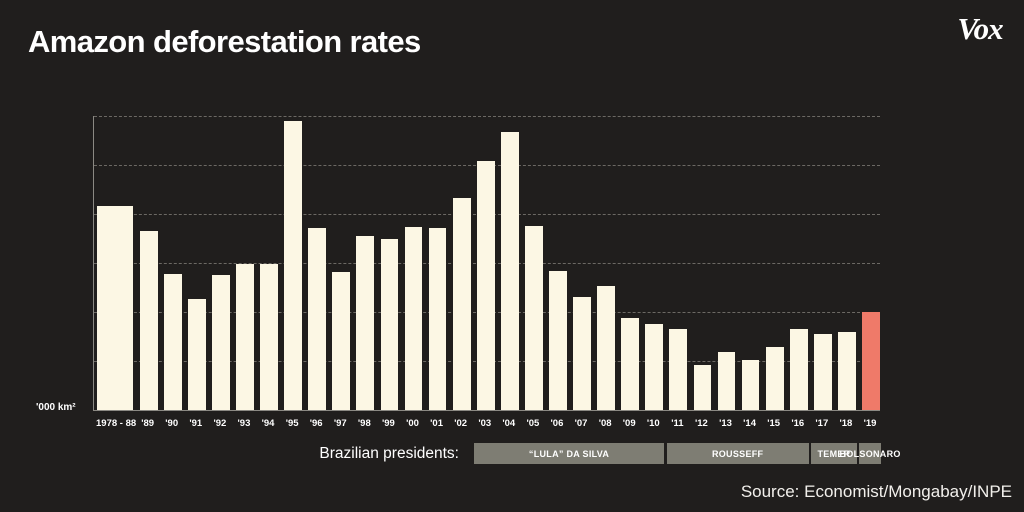  Describe the element at coordinates (557, 423) in the screenshot. I see `x-axis-tick-label: '06` at that location.